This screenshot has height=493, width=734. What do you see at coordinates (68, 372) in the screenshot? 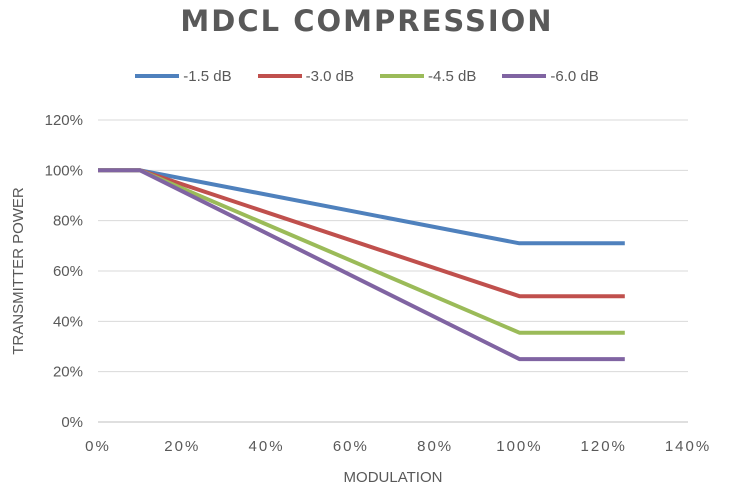
I see `y-tick-label: 20%` at bounding box center [68, 372].